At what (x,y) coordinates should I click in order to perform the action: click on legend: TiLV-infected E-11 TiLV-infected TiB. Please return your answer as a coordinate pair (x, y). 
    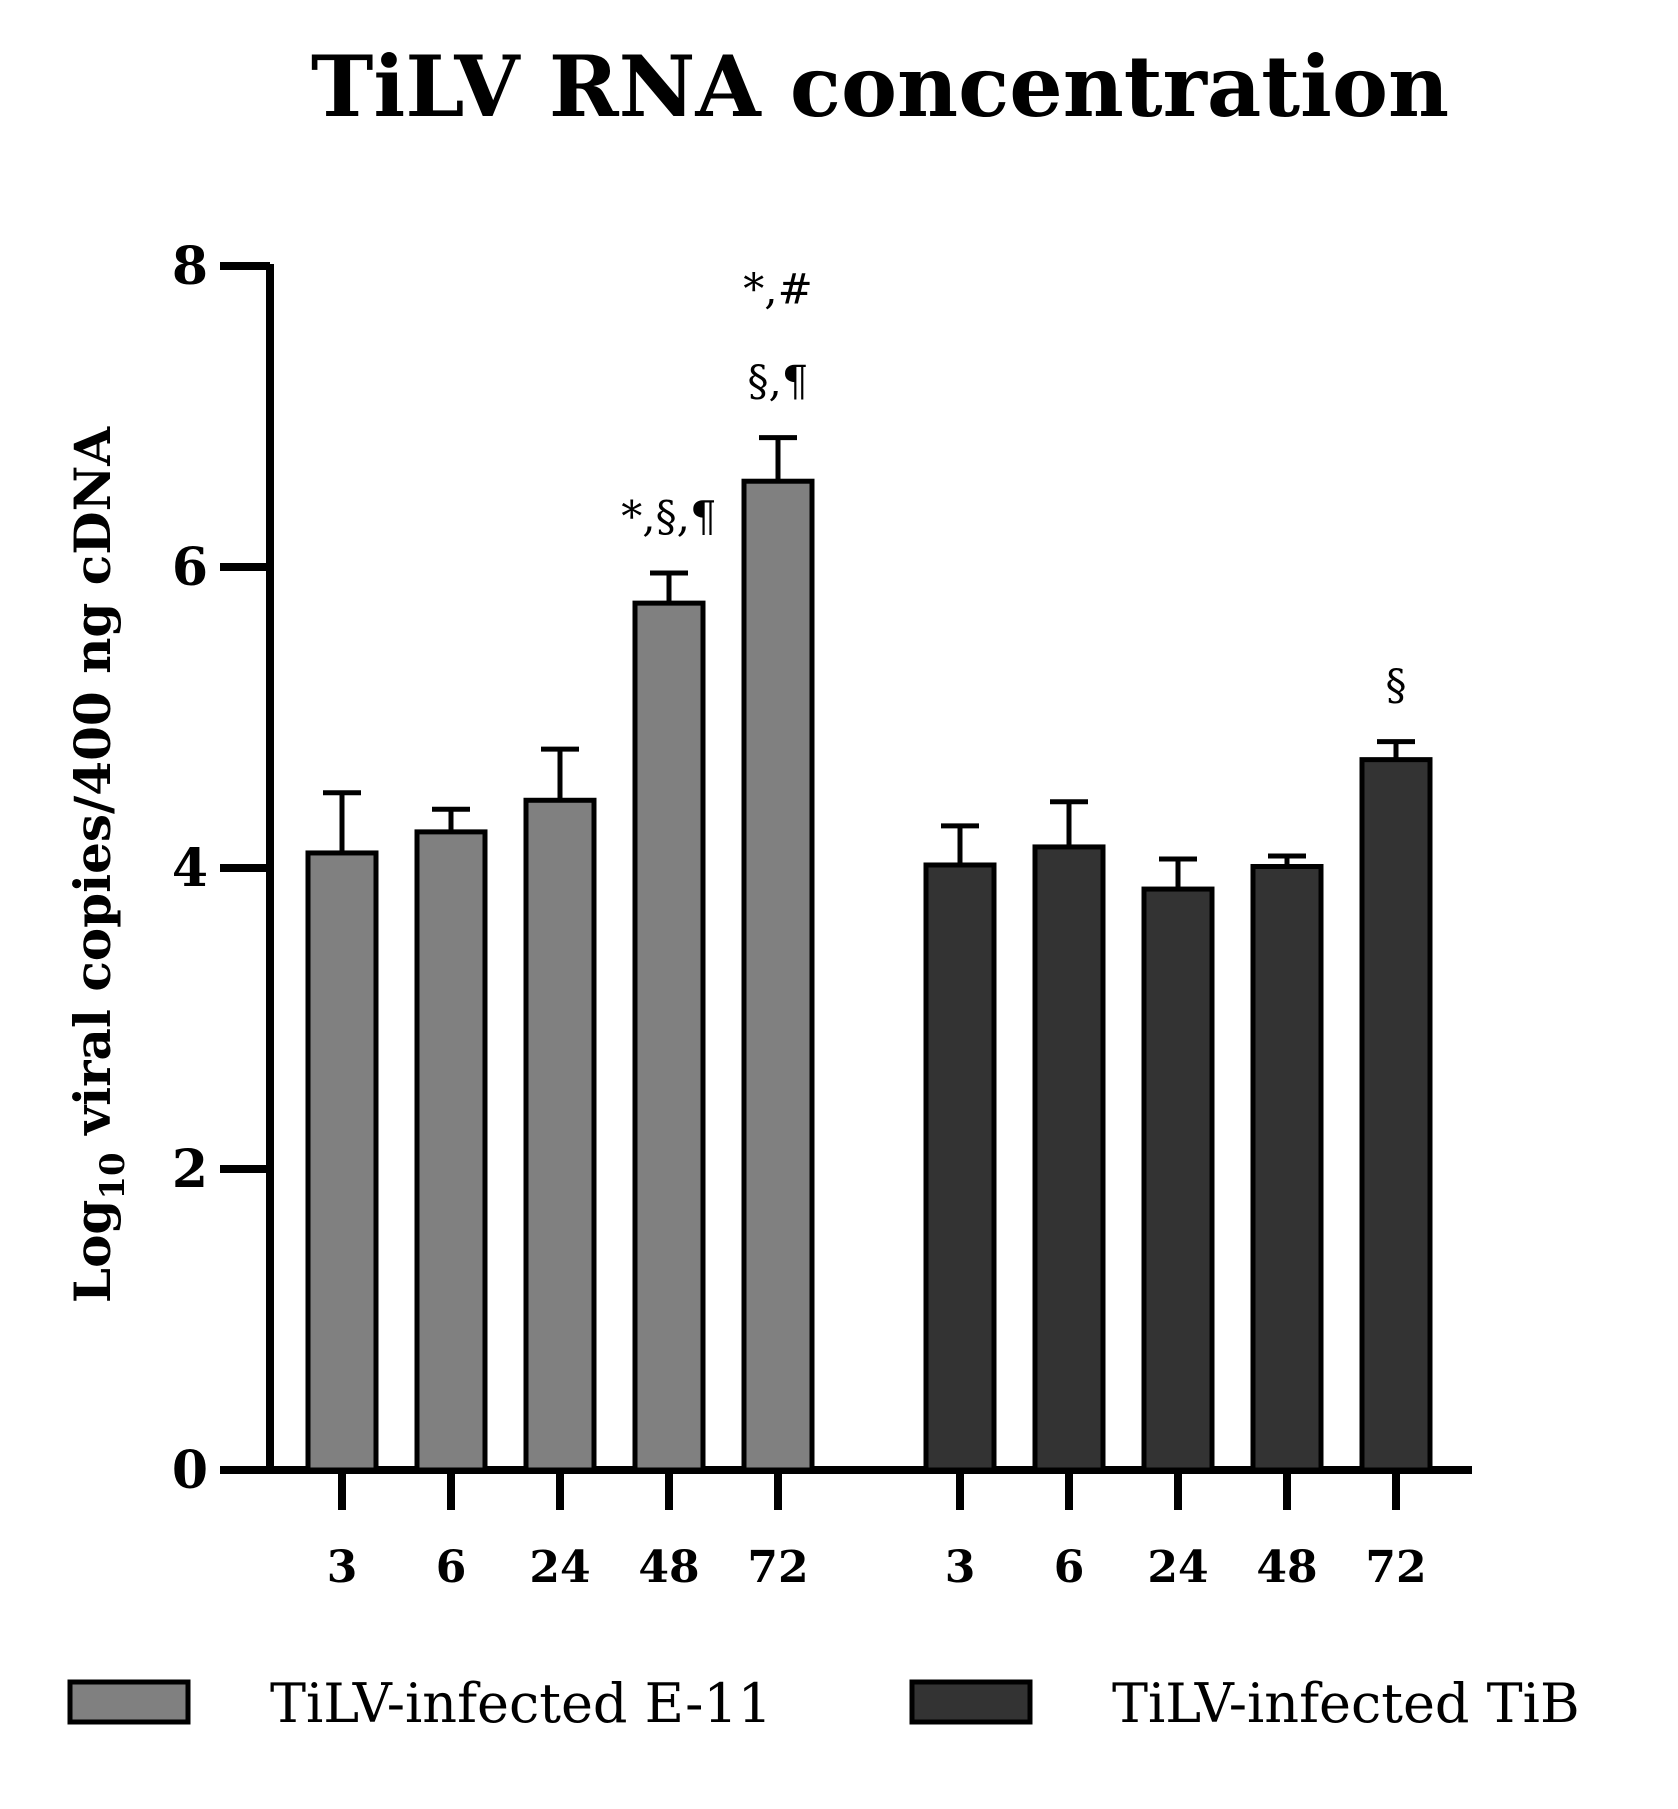
    Looking at the image, I should click on (823, 1703).